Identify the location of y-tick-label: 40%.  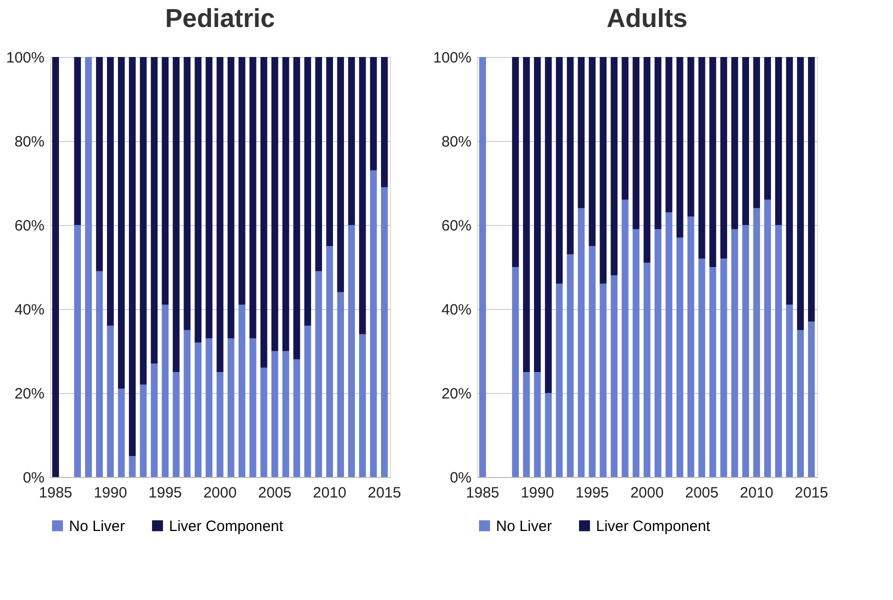
(29, 310).